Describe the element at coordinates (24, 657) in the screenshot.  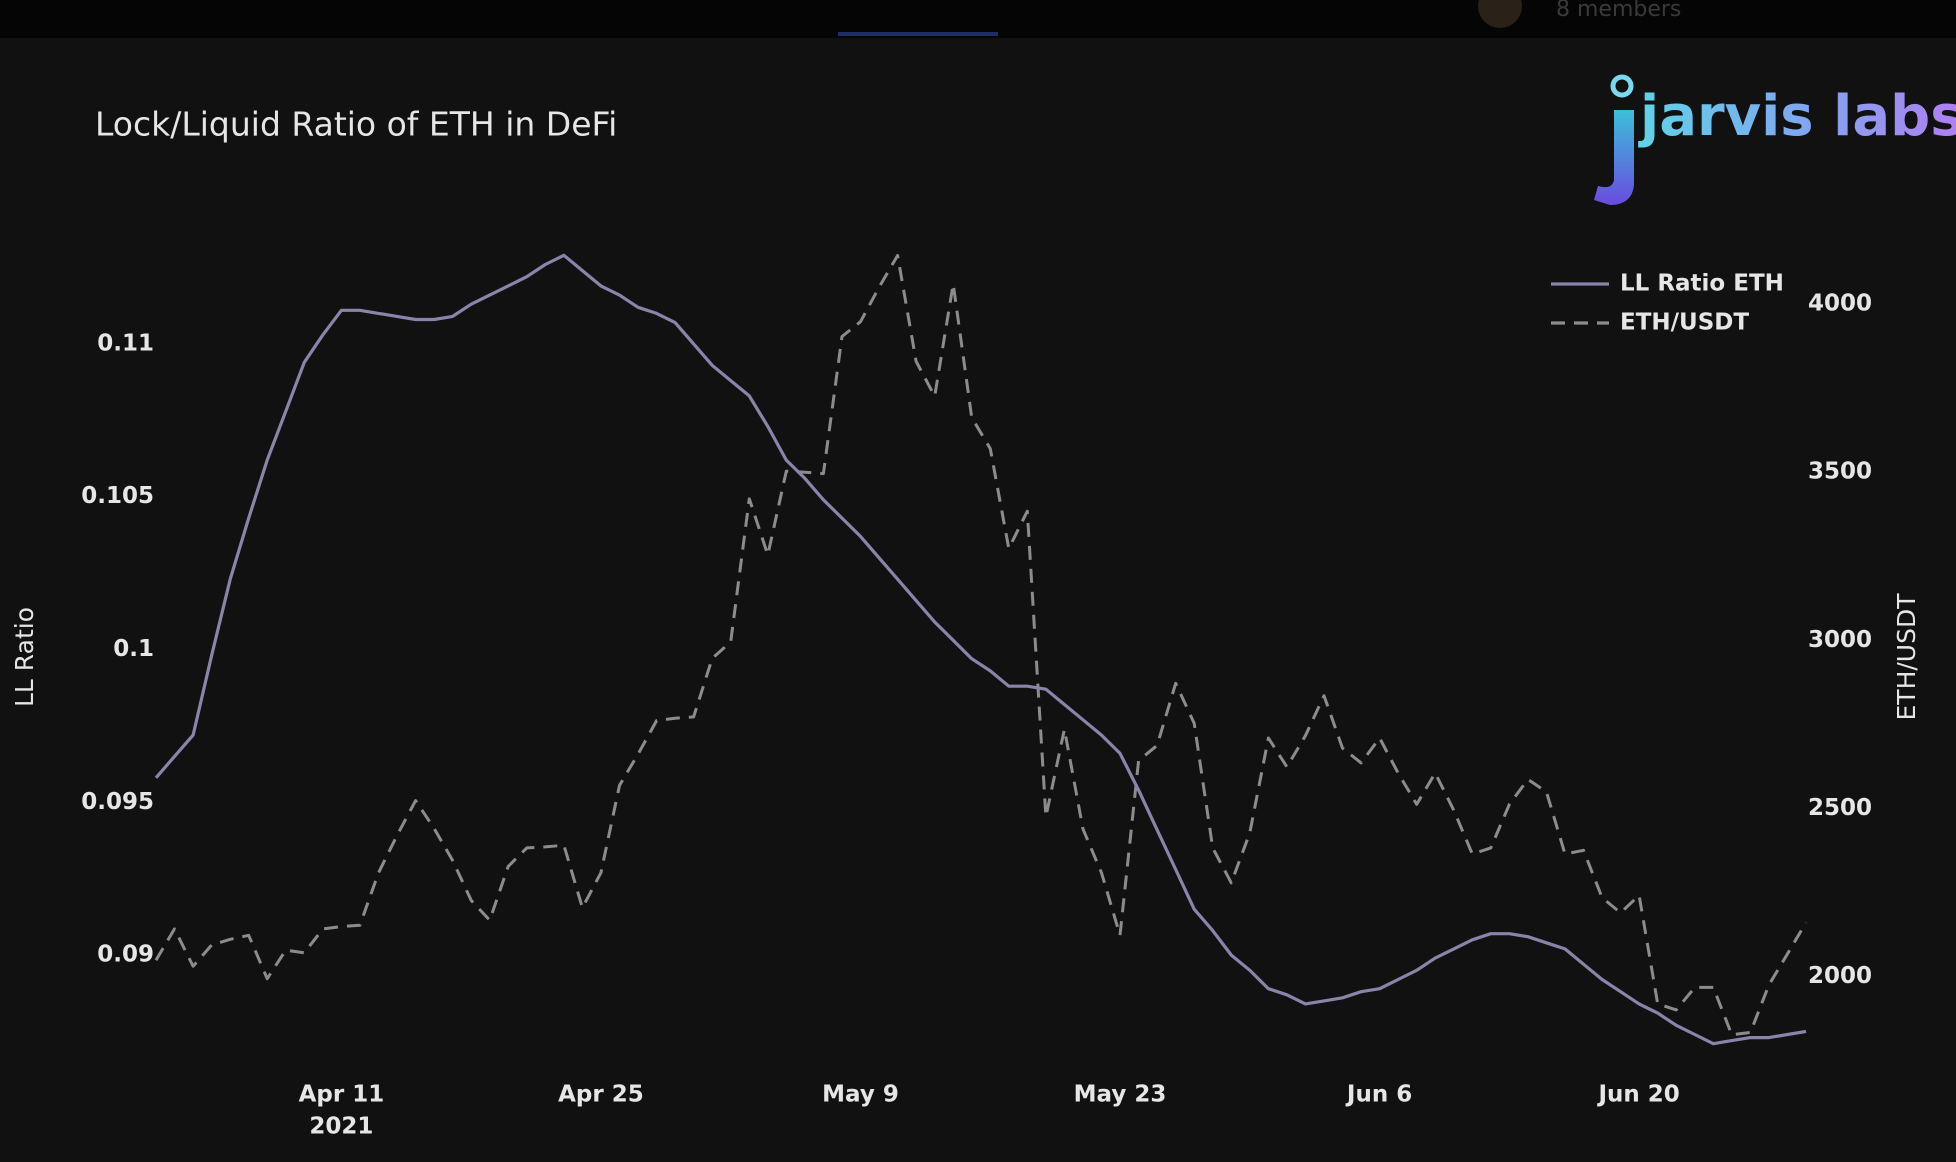
I see `y-axis-title: LL Ratio` at that location.